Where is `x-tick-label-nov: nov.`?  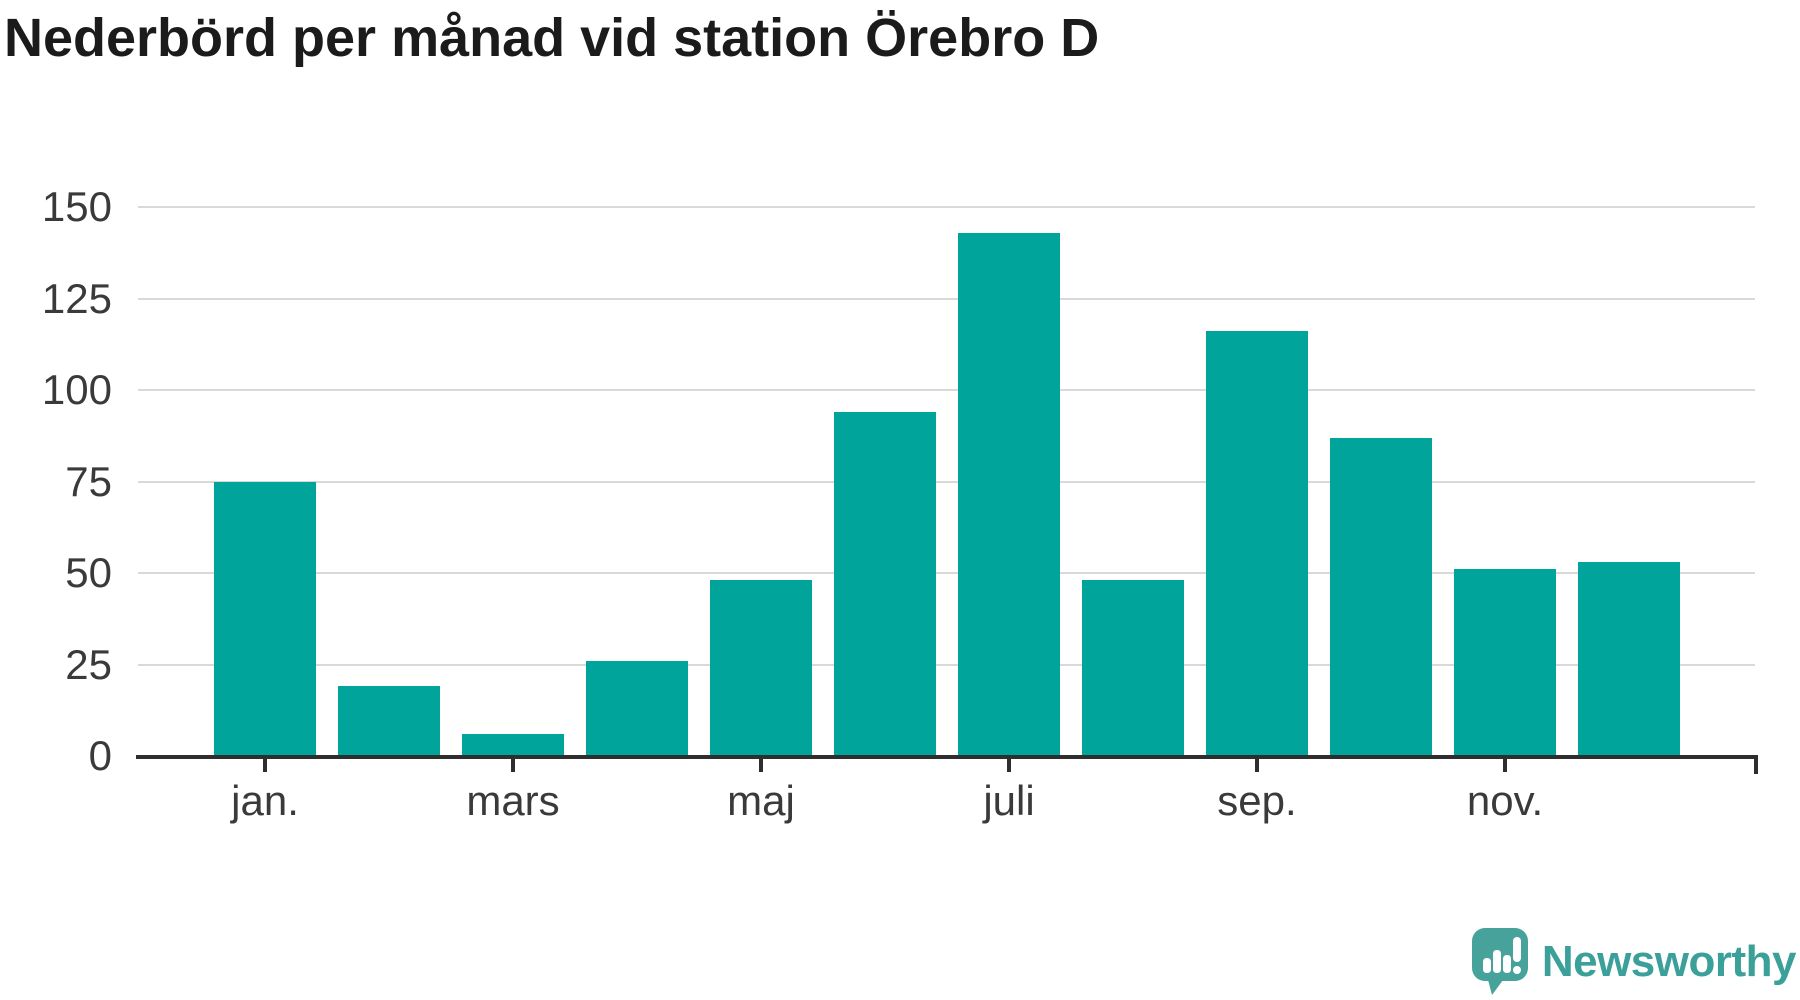
x-tick-label-nov: nov. is located at coordinates (1505, 800).